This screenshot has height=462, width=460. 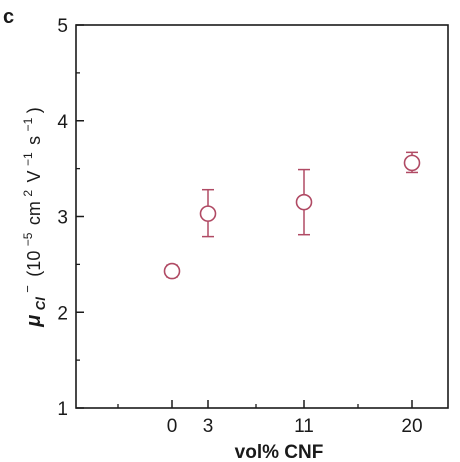 I want to click on y-axis-title-subscript: Cl, so click(x=40, y=303).